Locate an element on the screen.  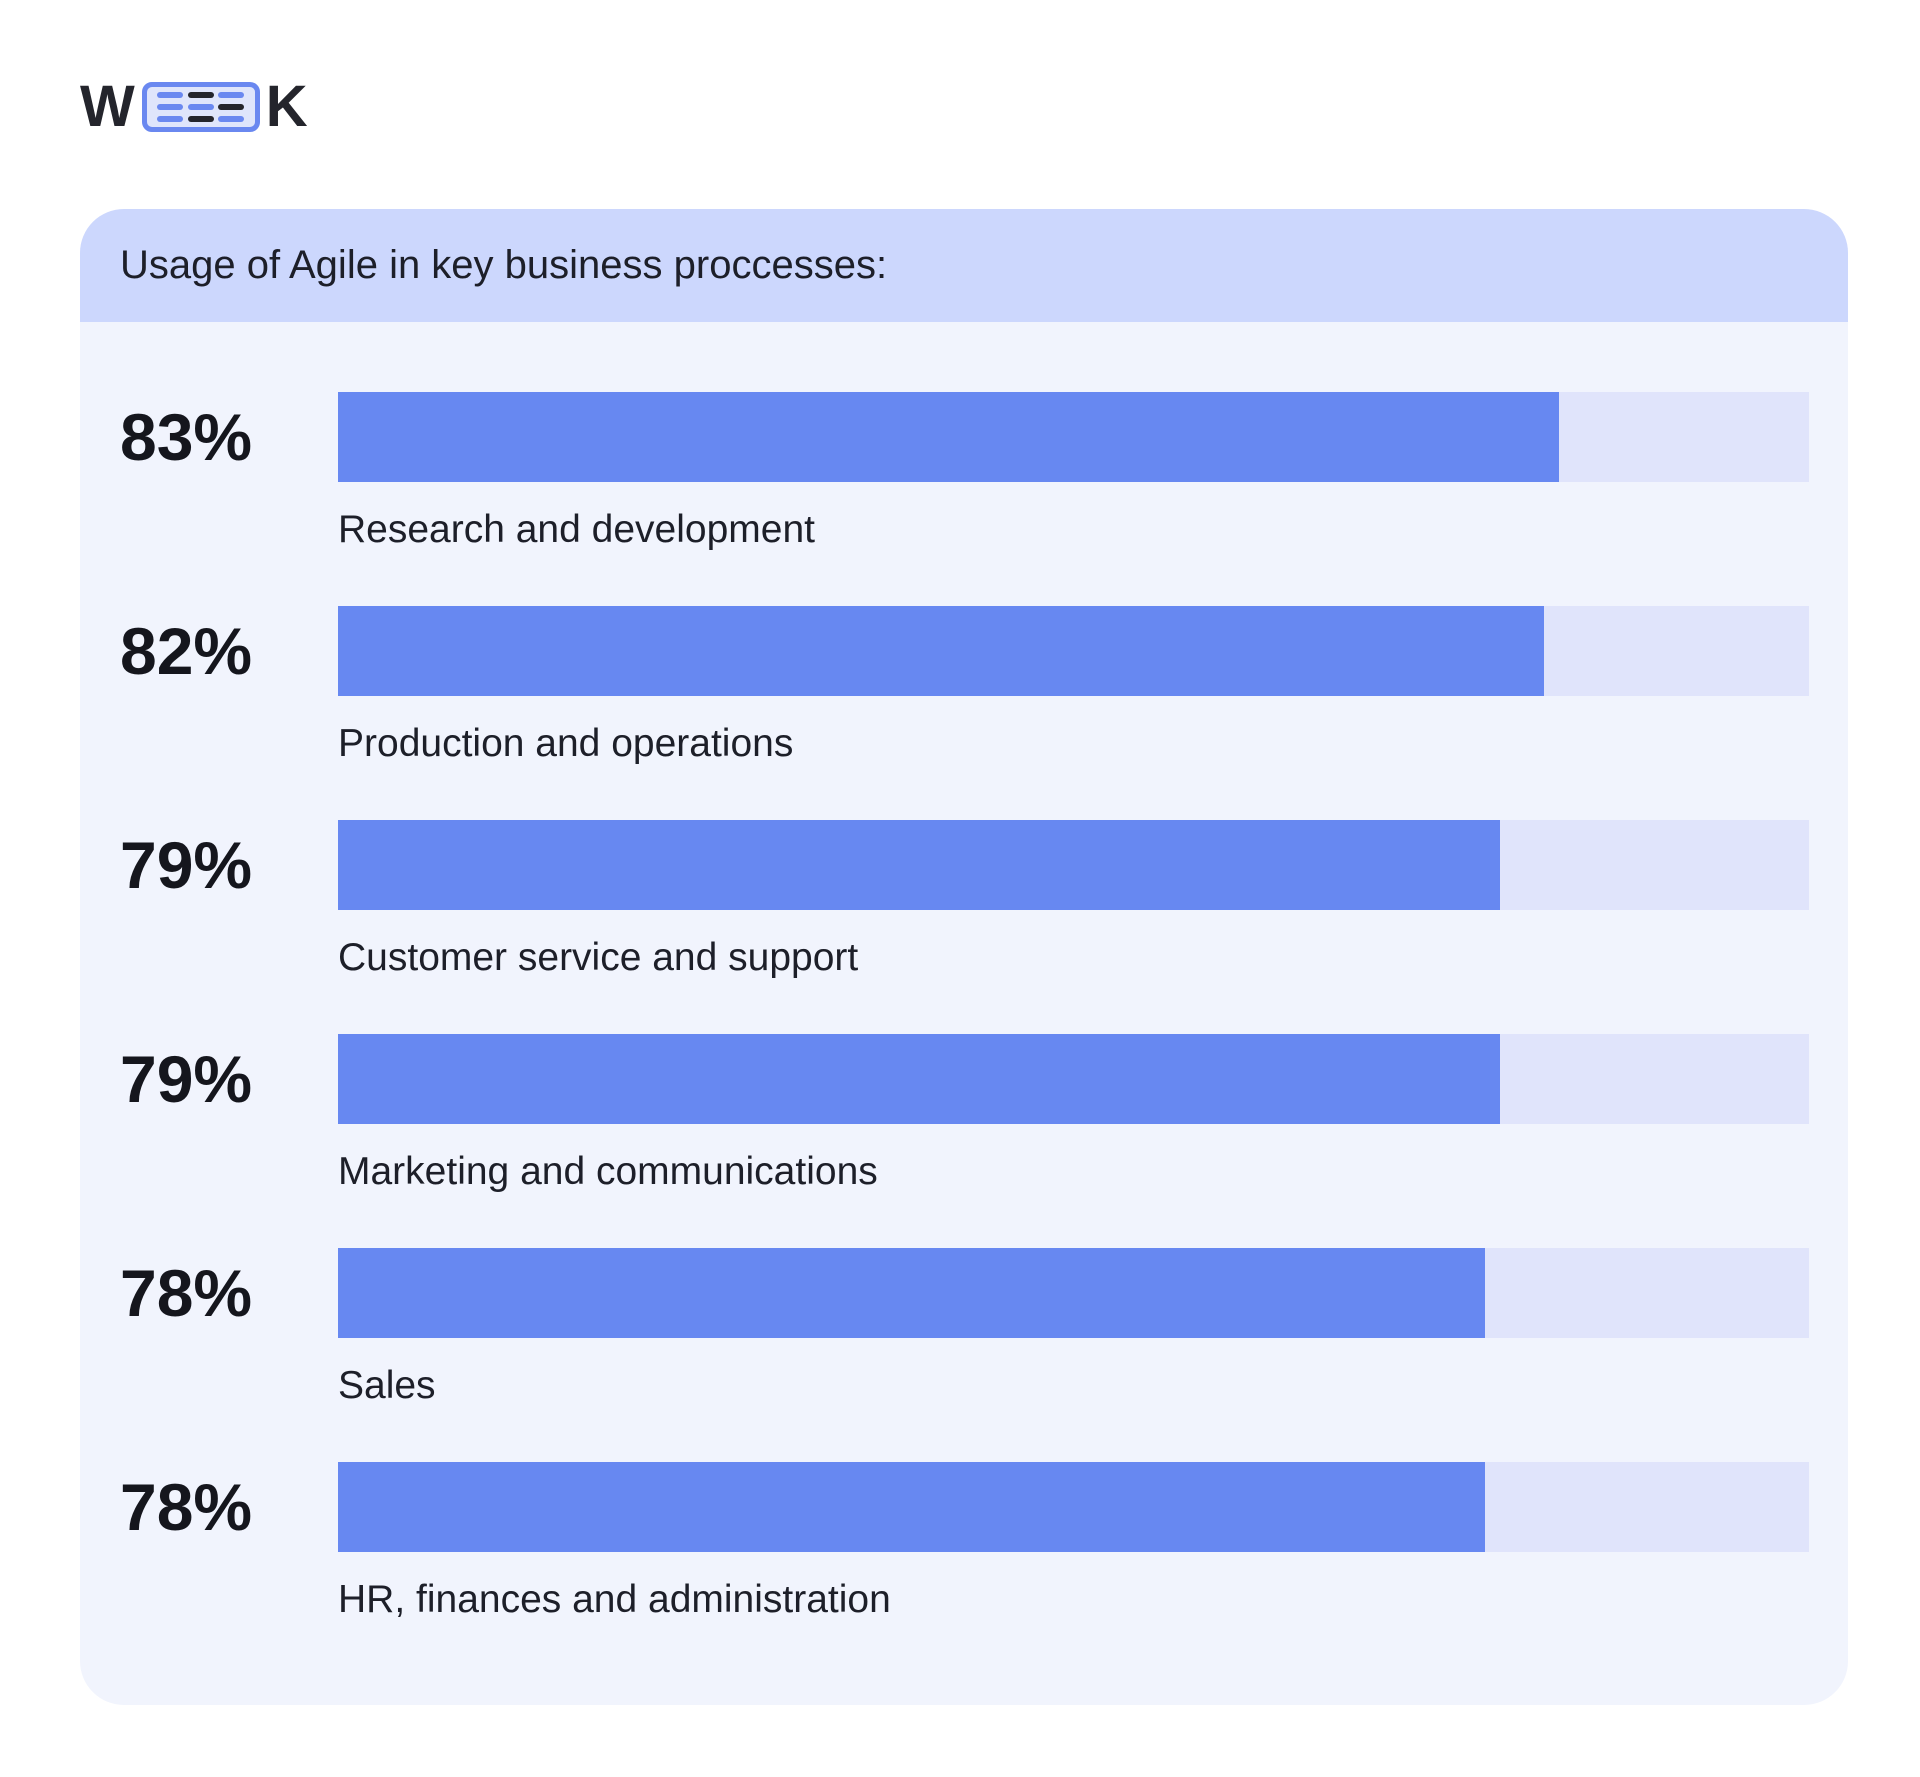
bar-category-label: Sales is located at coordinates (387, 1385).